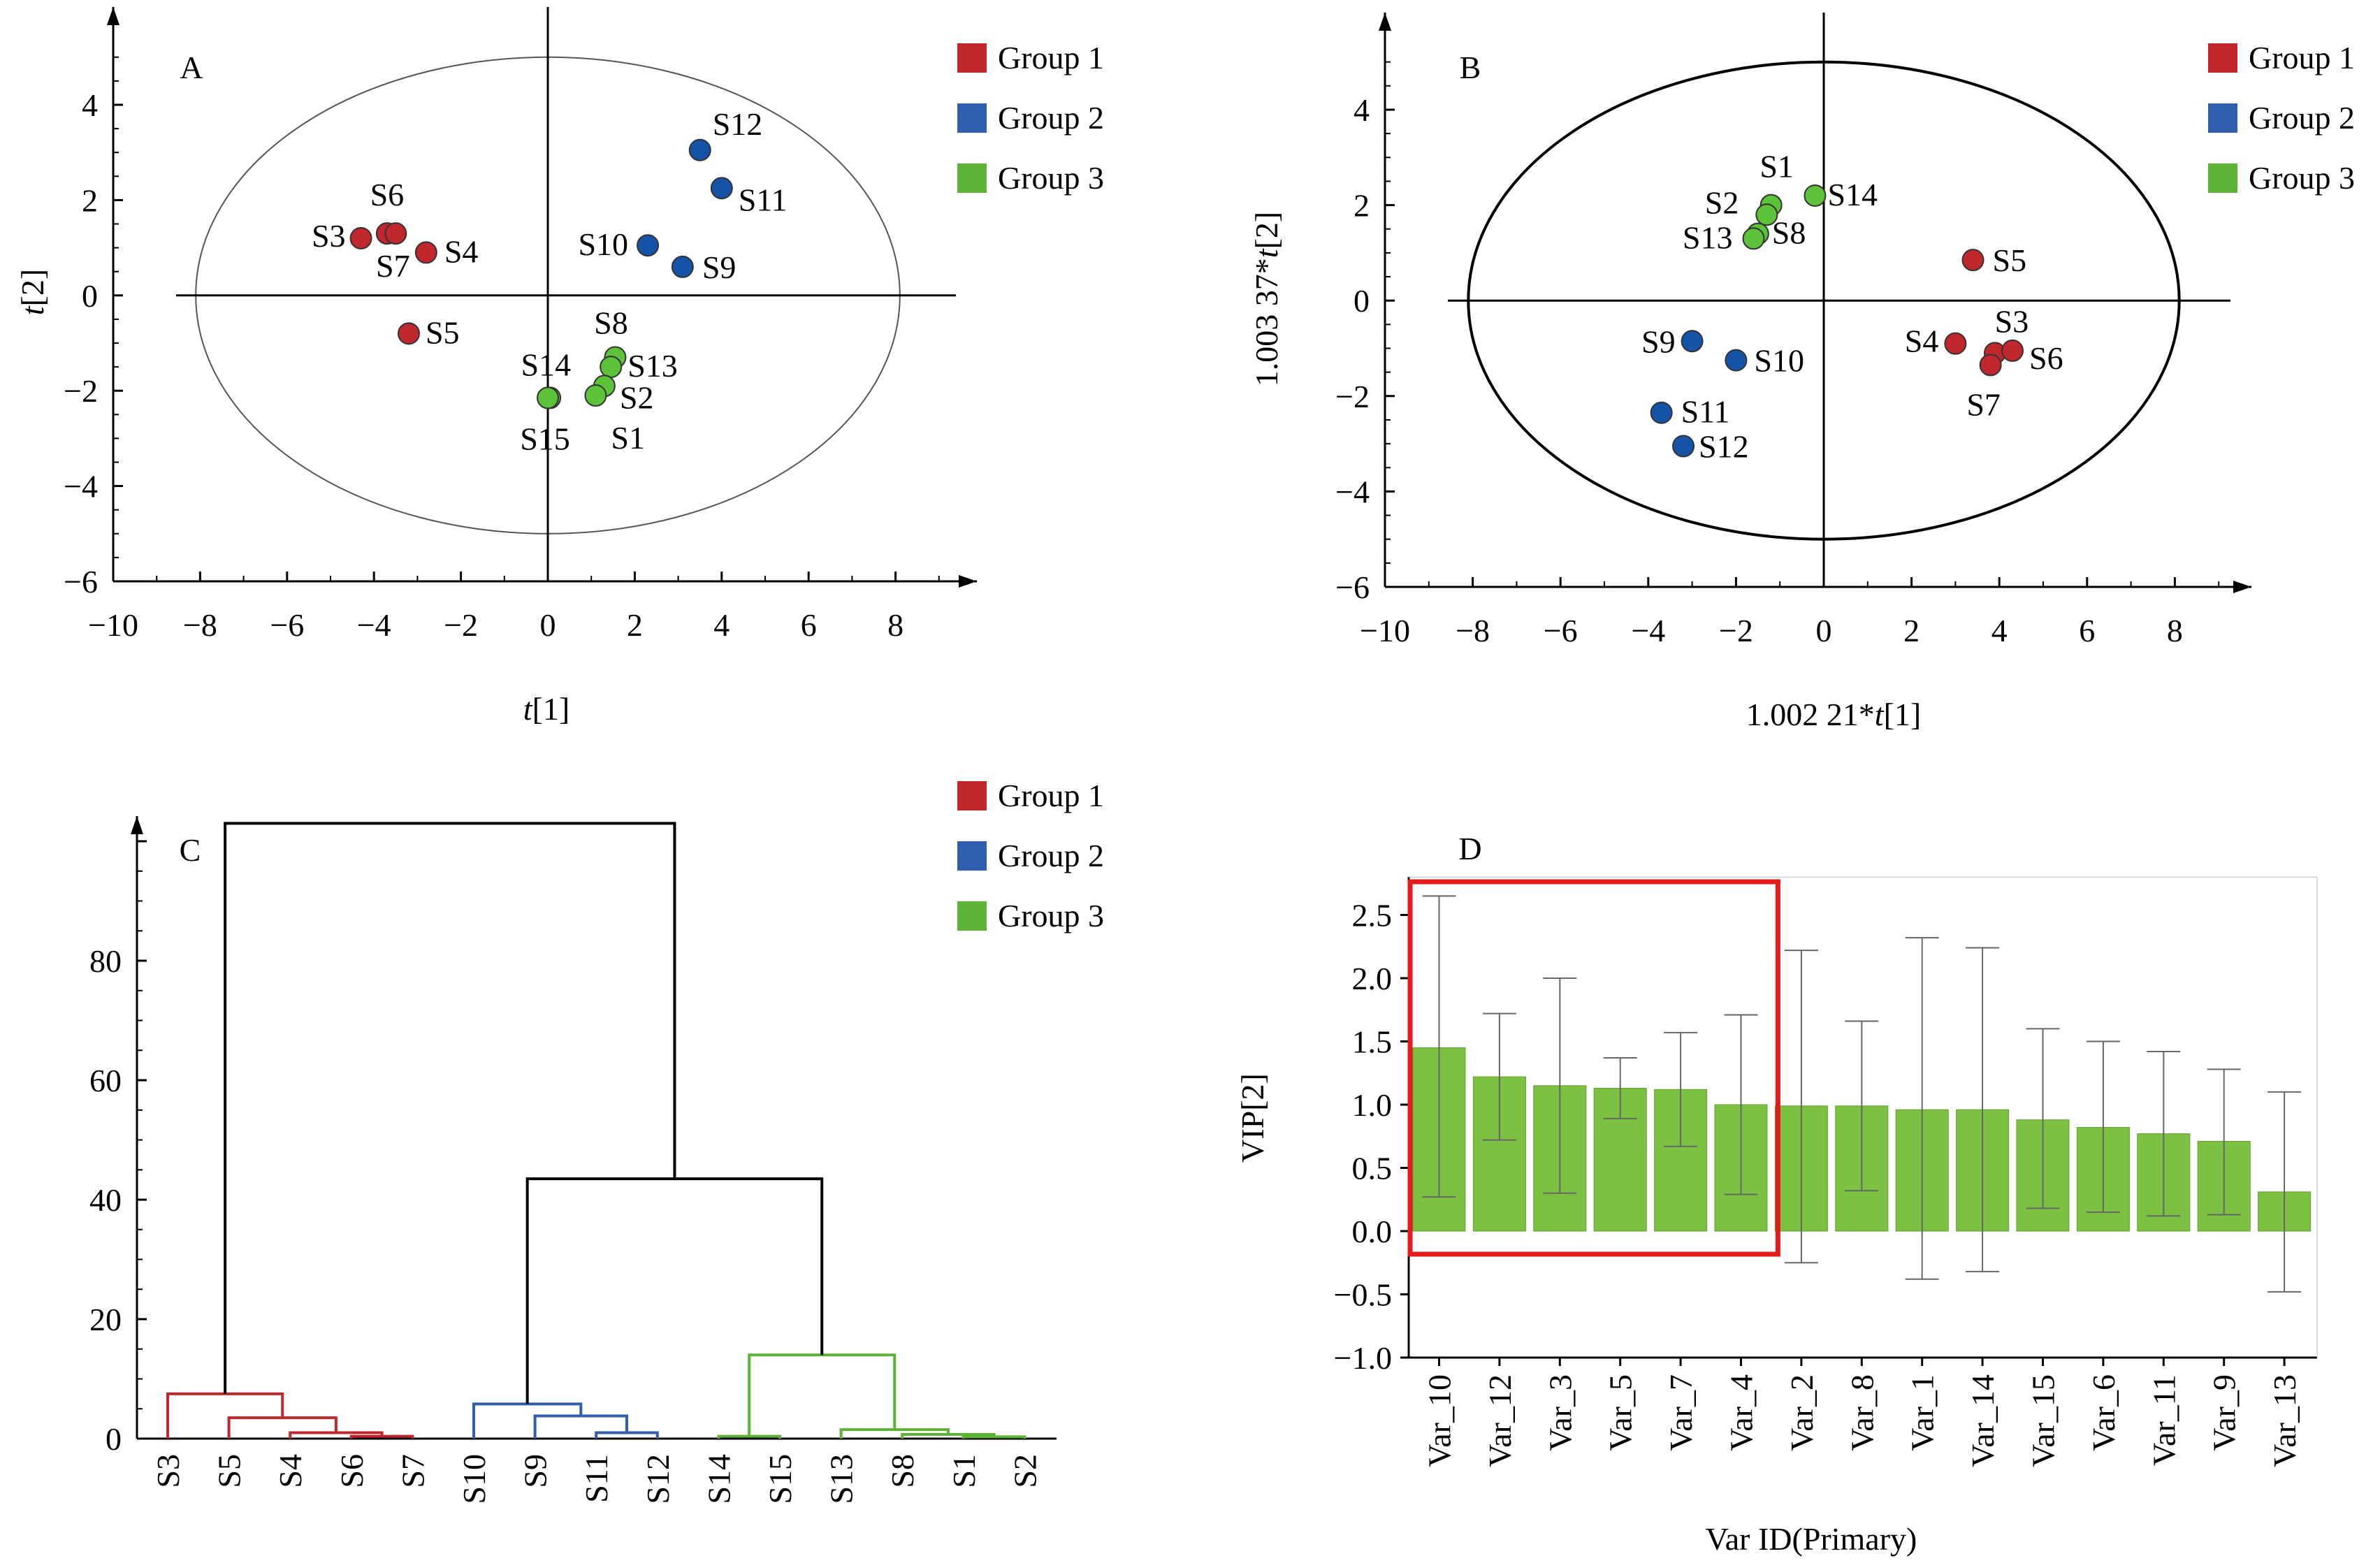  What do you see at coordinates (1880, 714) in the screenshot?
I see `x-axis-title-var: t` at bounding box center [1880, 714].